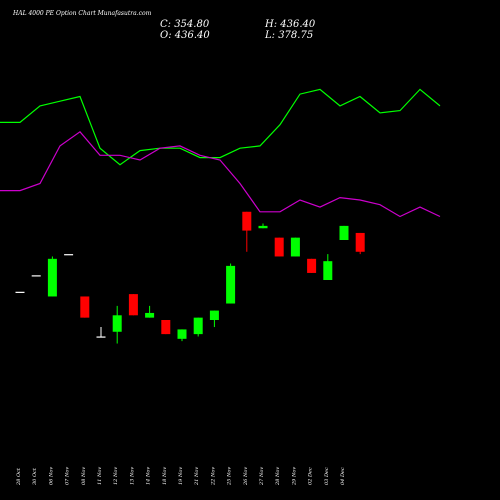 Image resolution: width=500 pixels, height=500 pixels. Describe the element at coordinates (82, 13) in the screenshot. I see `chart-title: HAL 4000 PE Option Chart Munafasutra.com` at that location.